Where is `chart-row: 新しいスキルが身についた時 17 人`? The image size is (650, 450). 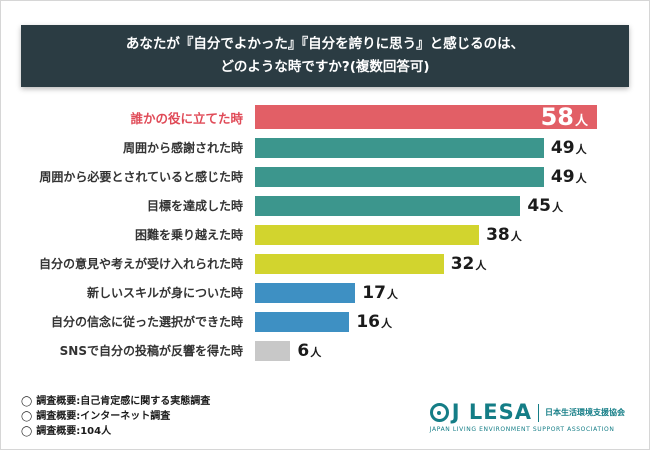
chart-row: 新しいスキルが身についた時 17 人 is located at coordinates (306, 292).